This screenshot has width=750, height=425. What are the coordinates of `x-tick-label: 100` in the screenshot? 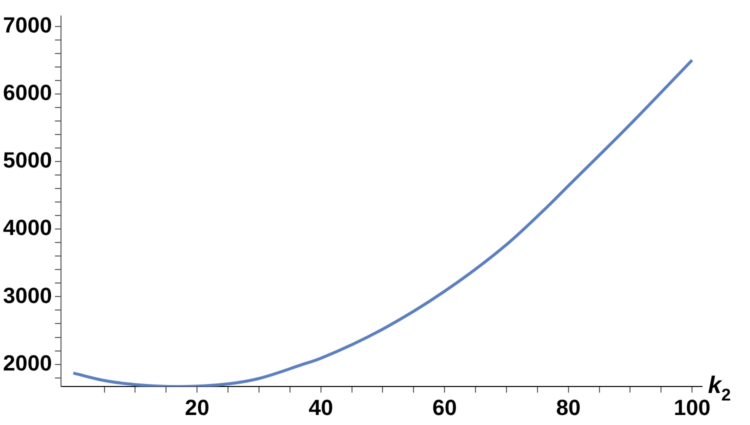 It's located at (692, 407).